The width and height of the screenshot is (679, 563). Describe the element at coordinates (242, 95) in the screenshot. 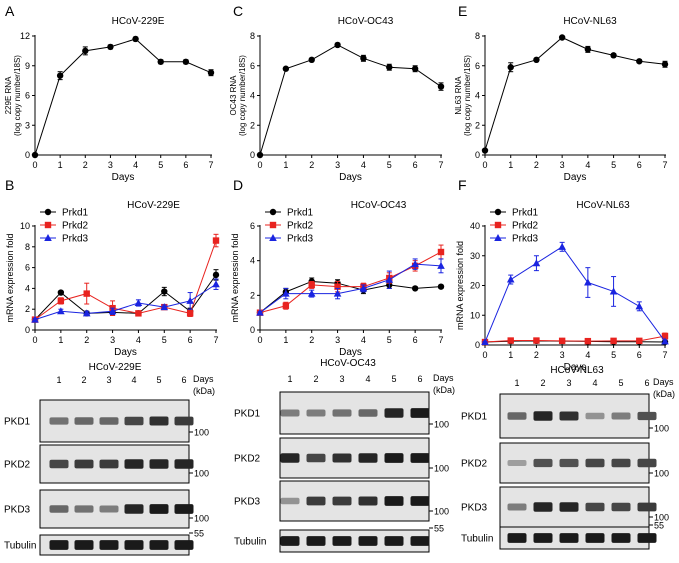

I see `y-axis-label-units: (log copy number/18S)` at that location.